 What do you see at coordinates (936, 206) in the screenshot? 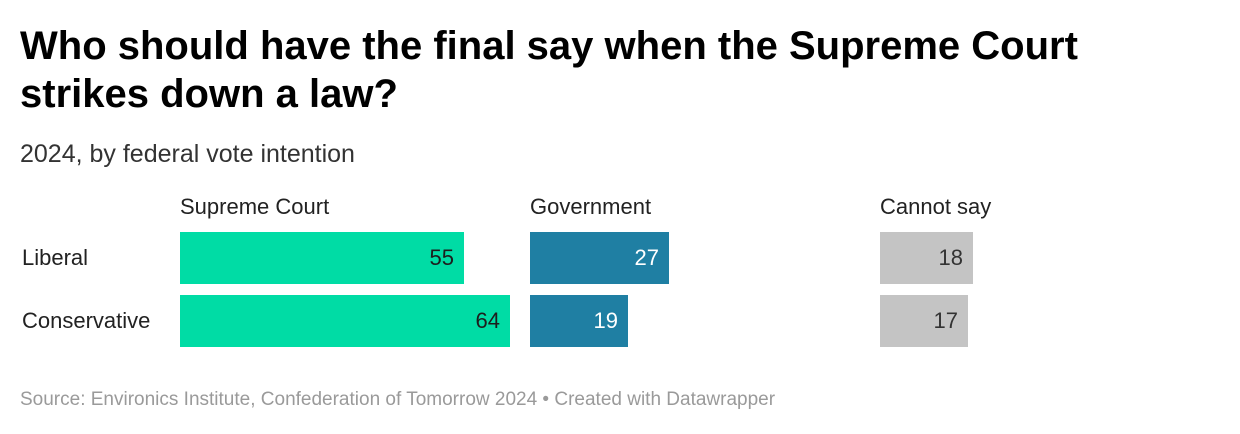
I see `column-header-cannot-say: Cannot say` at bounding box center [936, 206].